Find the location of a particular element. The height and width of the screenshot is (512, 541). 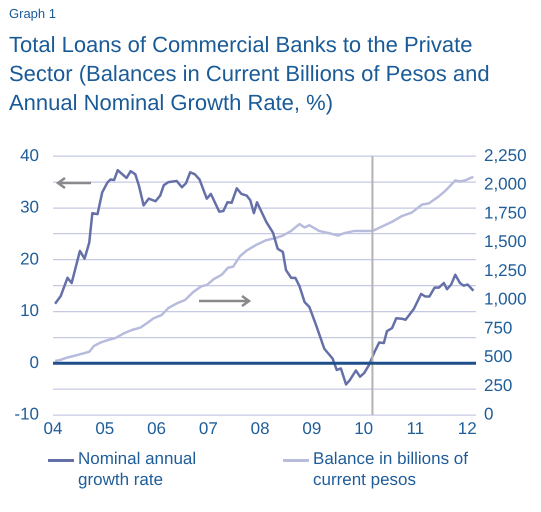

x-tick-label: 06 is located at coordinates (156, 428).